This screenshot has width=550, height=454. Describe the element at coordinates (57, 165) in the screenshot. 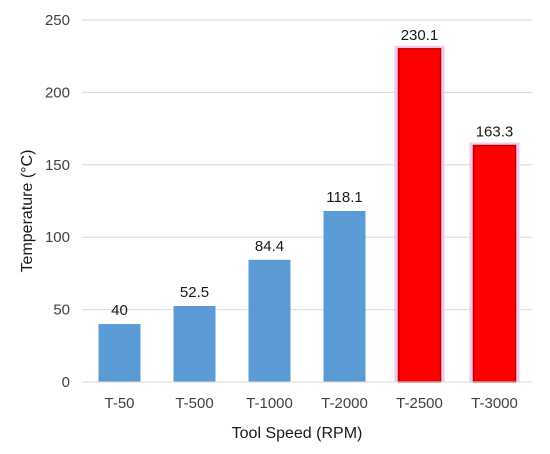

I see `y-tick-label: 150` at that location.